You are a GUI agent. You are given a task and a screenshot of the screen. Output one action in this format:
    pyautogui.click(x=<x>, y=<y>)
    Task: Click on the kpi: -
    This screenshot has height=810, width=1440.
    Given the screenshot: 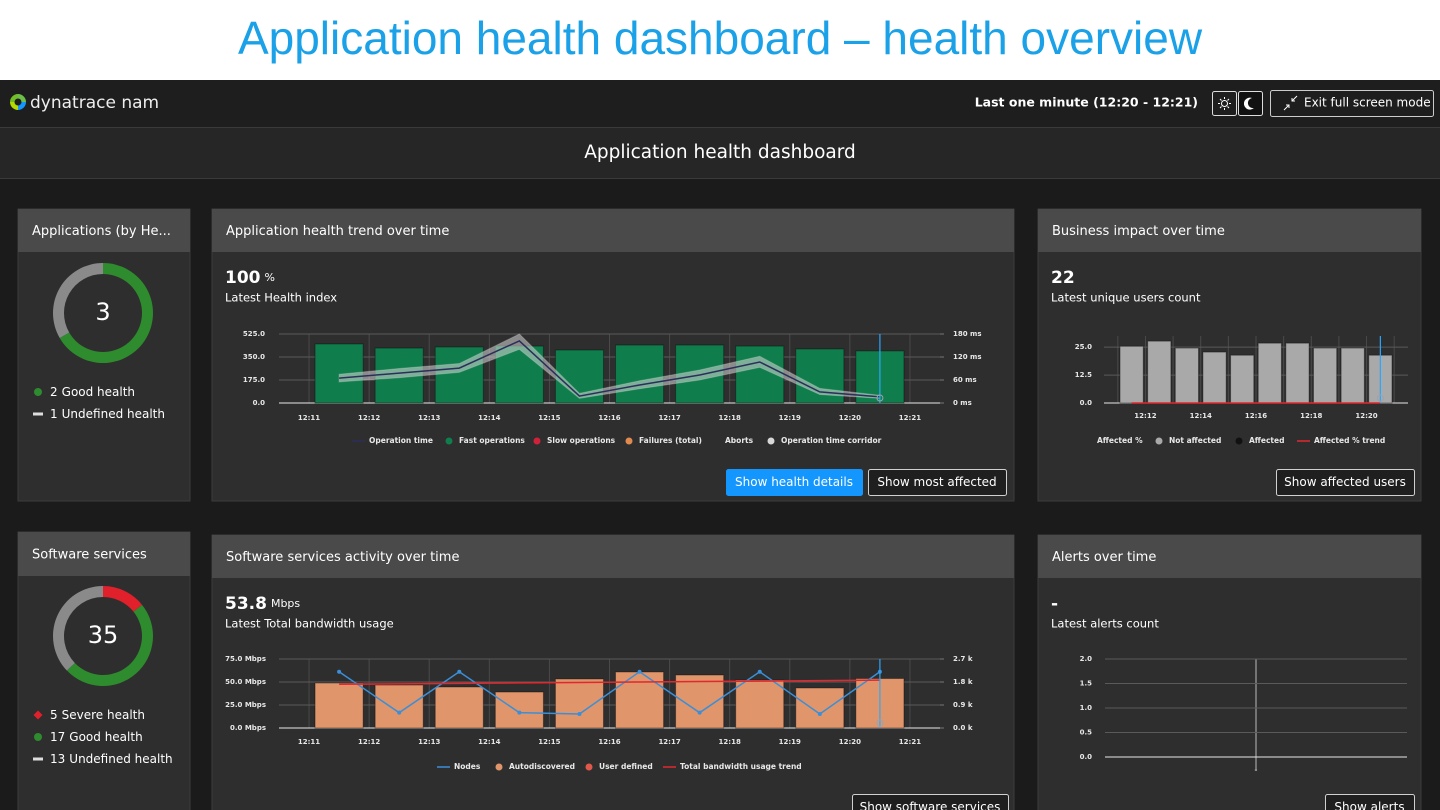 What is the action you would take?
    pyautogui.click(x=1054, y=604)
    